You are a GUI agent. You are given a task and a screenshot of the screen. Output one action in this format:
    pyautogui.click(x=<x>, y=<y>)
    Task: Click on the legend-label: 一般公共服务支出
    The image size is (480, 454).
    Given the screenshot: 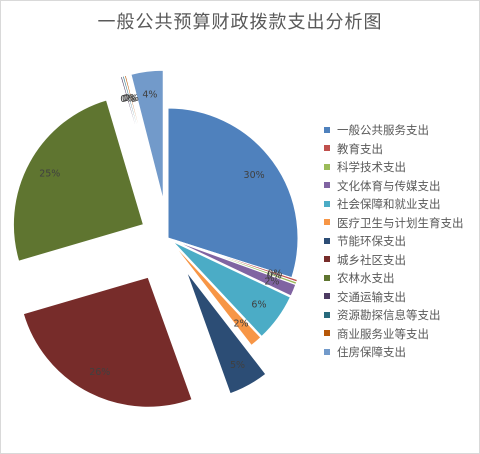 What is the action you would take?
    pyautogui.click(x=383, y=130)
    